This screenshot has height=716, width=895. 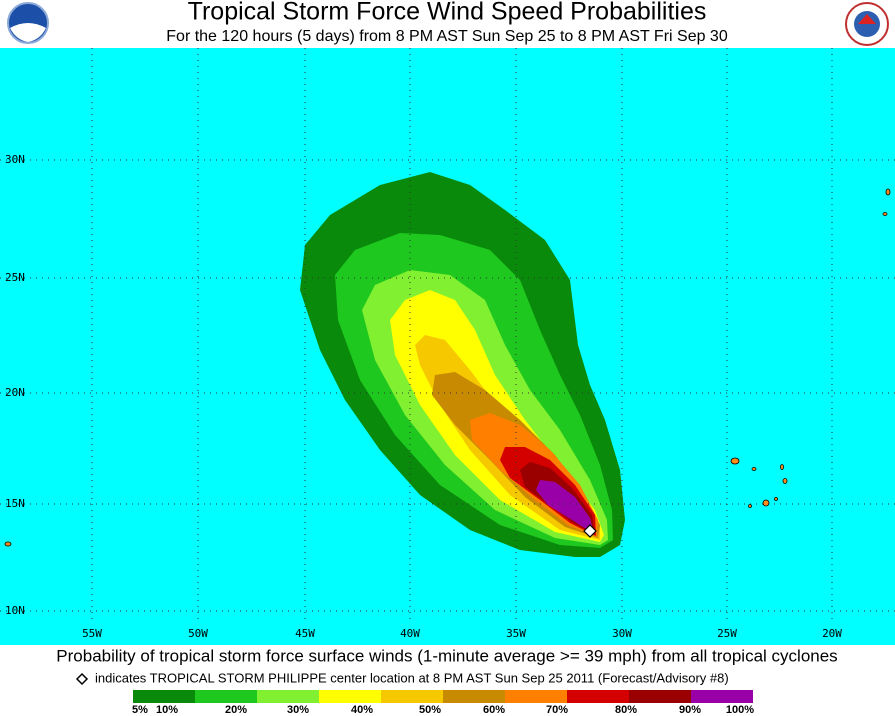 I want to click on longitude-label: 35W, so click(x=516, y=633).